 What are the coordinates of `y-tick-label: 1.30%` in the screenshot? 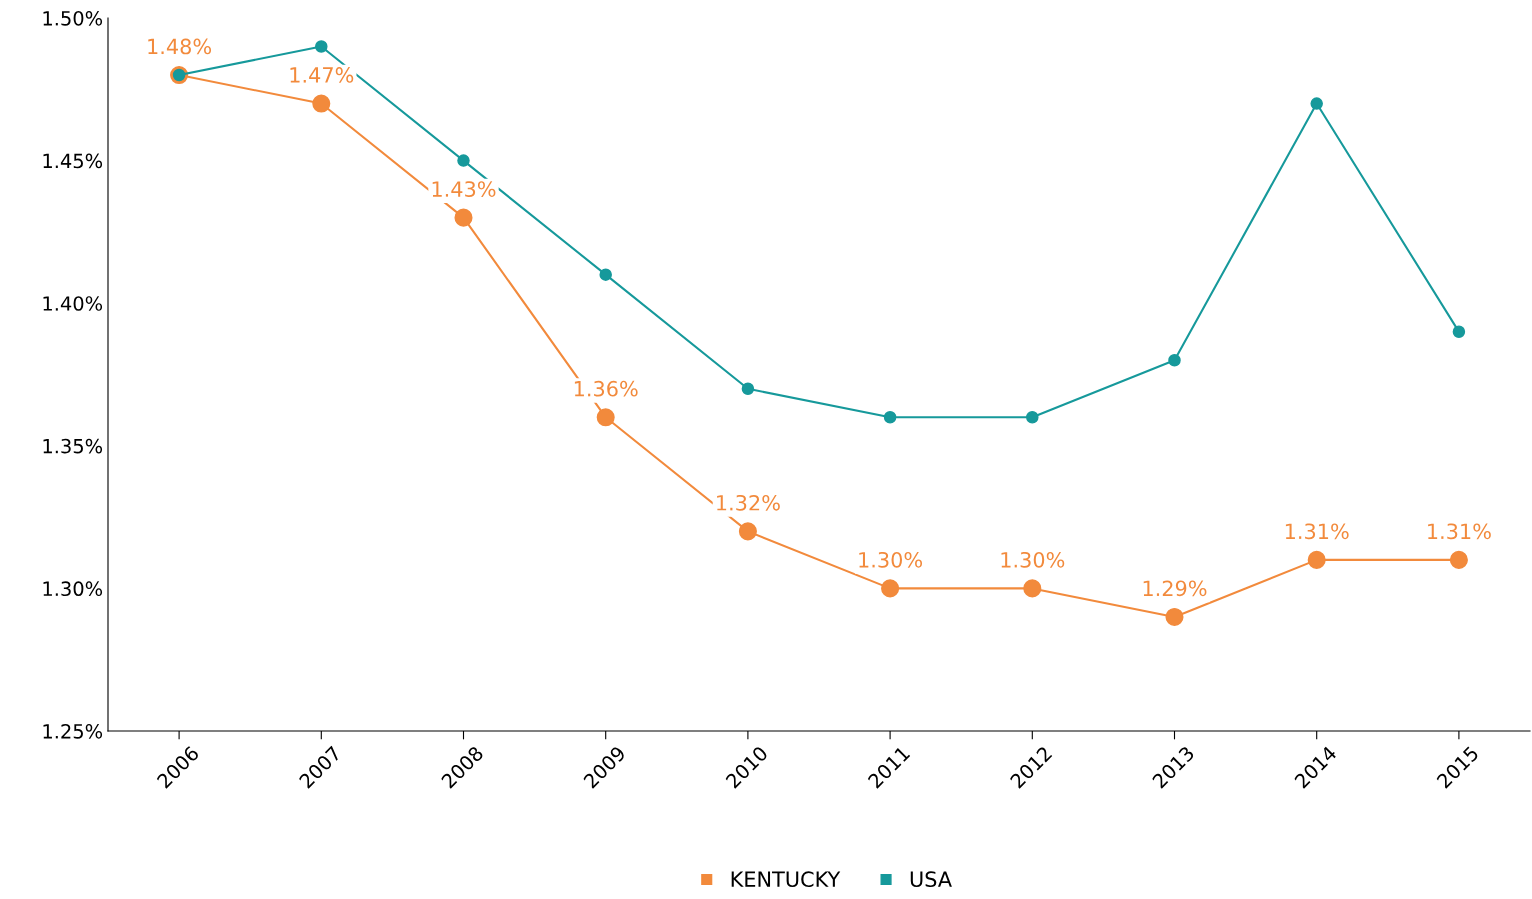 It's located at (73, 589).